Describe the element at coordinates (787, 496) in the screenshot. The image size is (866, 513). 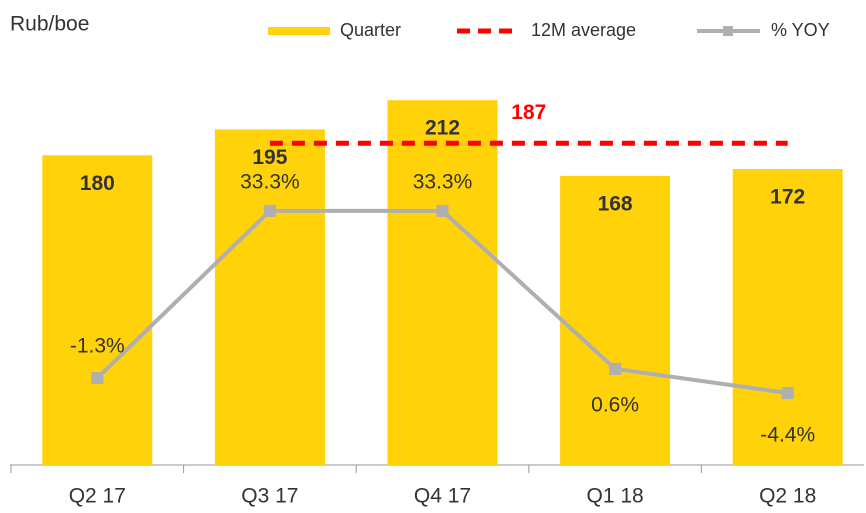
I see `x-tick-label: Q2 18` at that location.